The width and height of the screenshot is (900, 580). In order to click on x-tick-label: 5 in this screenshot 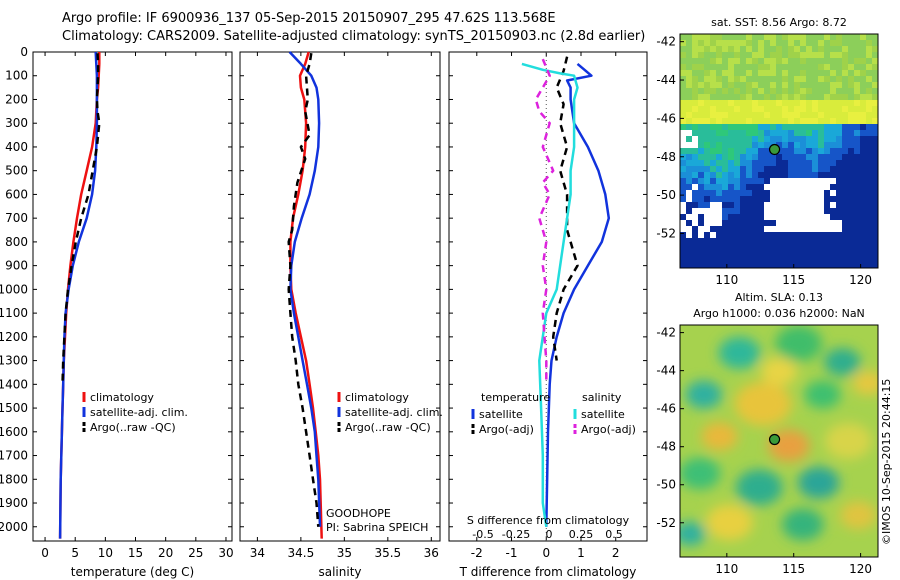, I will do `click(75, 553)`.